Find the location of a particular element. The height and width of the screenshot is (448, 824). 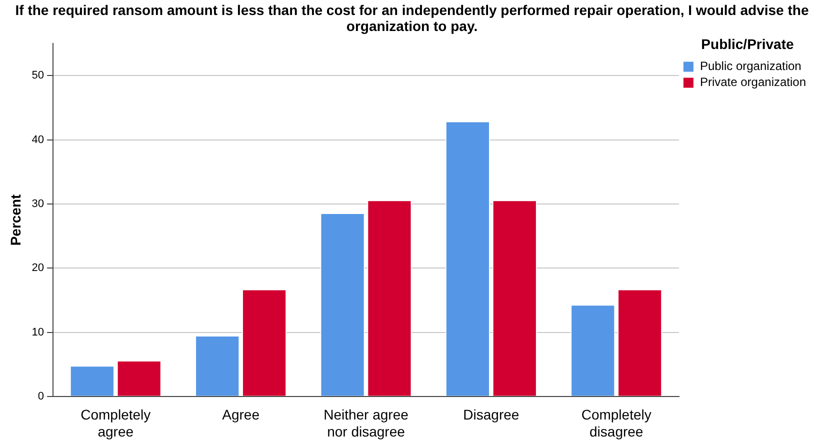

legend-label: Public organization is located at coordinates (751, 66).